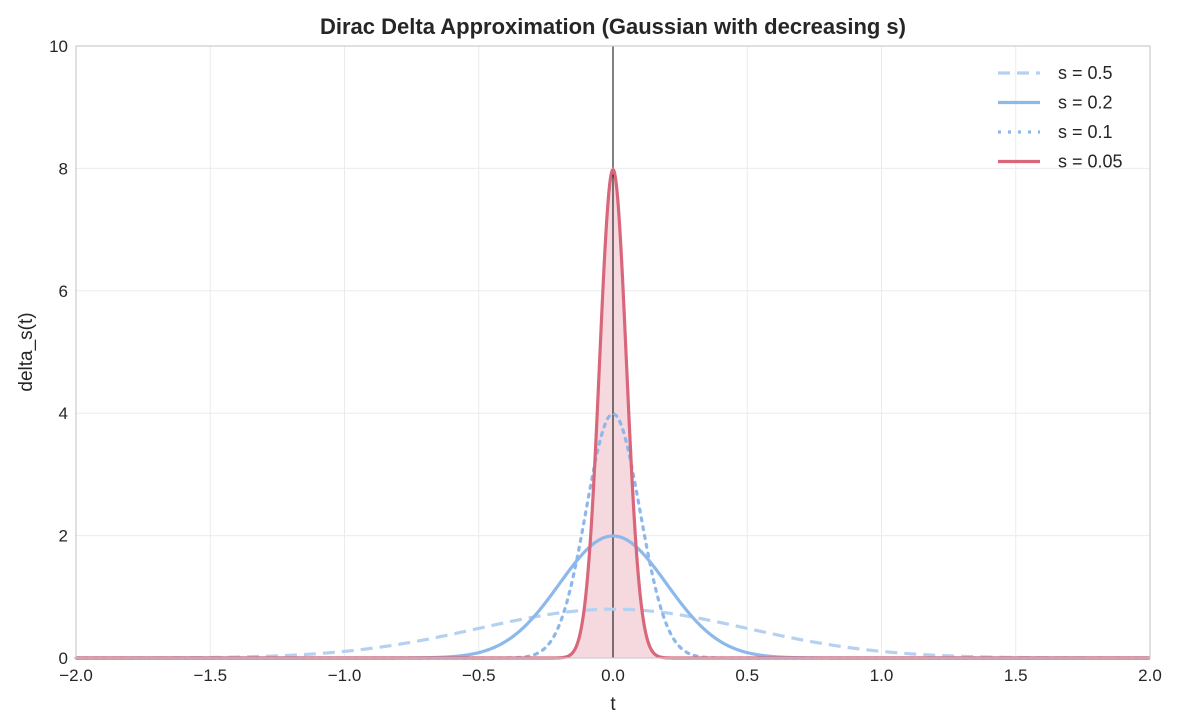 This screenshot has height=728, width=1179. I want to click on legend-label: s = 0.2, so click(1085, 103).